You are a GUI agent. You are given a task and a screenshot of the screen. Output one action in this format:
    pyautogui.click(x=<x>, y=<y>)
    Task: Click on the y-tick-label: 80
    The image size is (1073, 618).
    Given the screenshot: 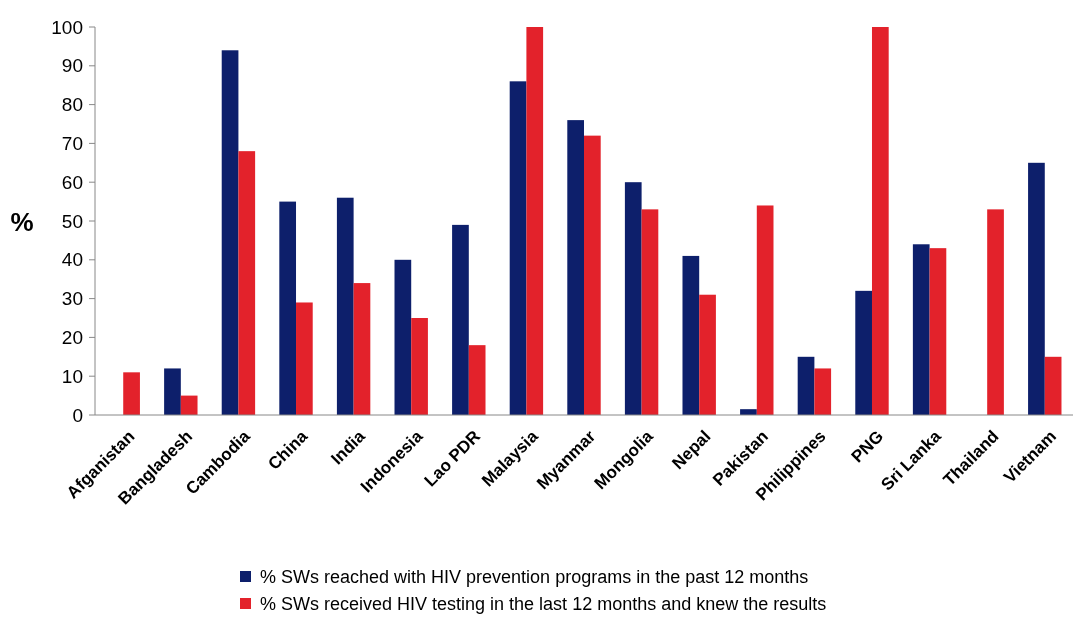 What is the action you would take?
    pyautogui.click(x=72, y=105)
    